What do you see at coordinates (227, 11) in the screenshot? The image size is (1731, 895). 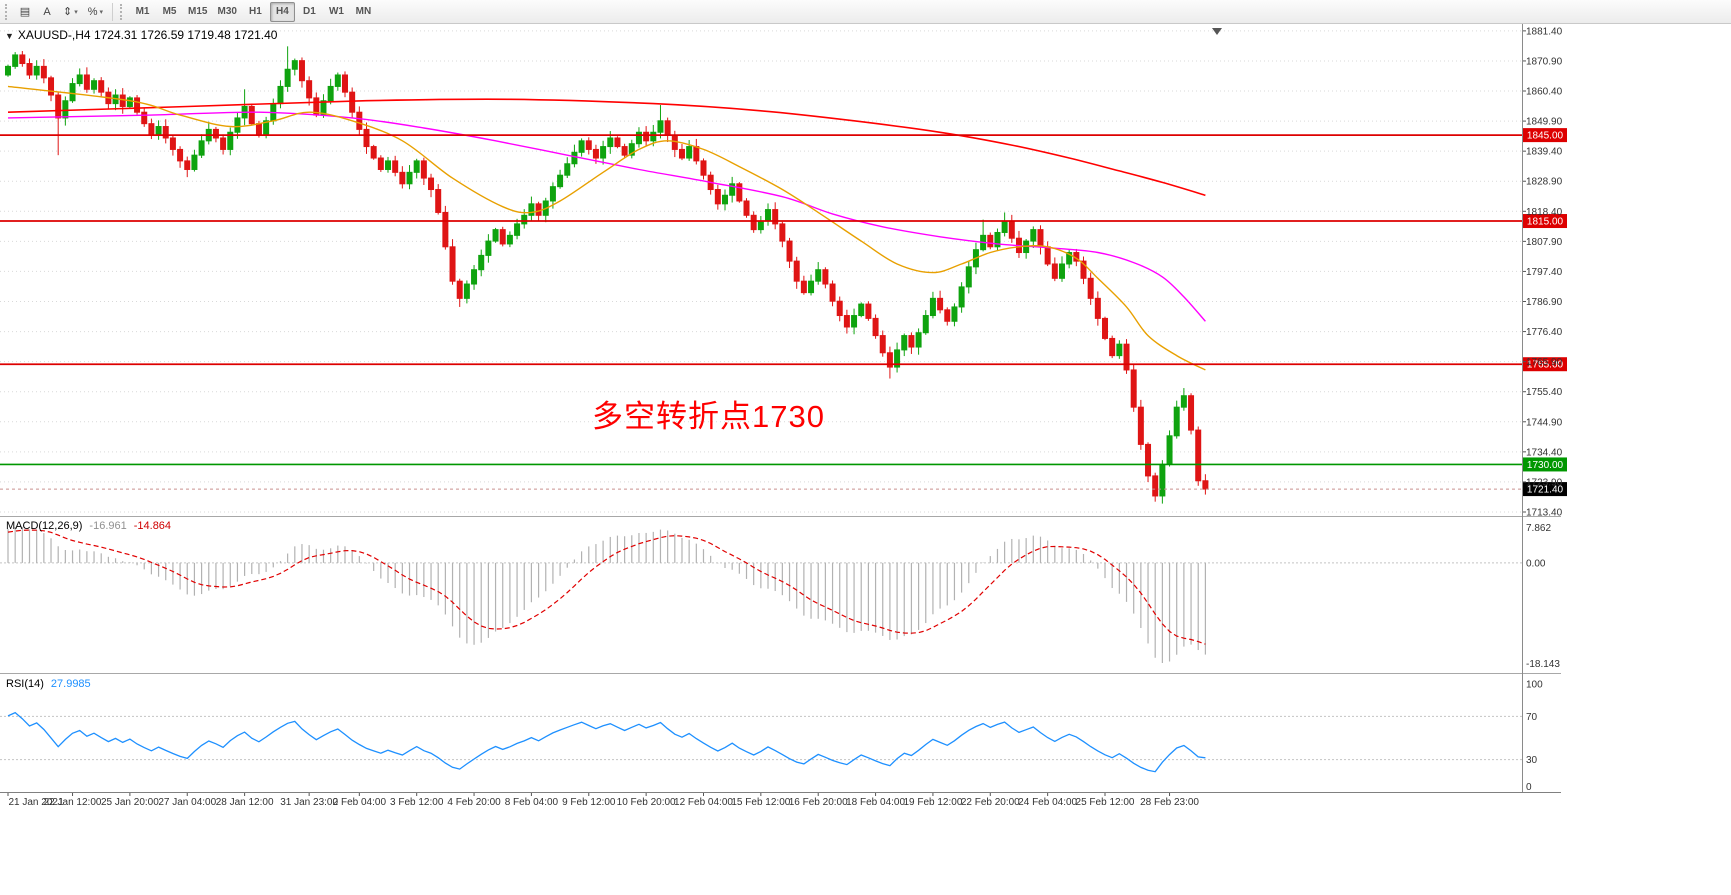 I see `timeframe-button-m30: M30` at bounding box center [227, 11].